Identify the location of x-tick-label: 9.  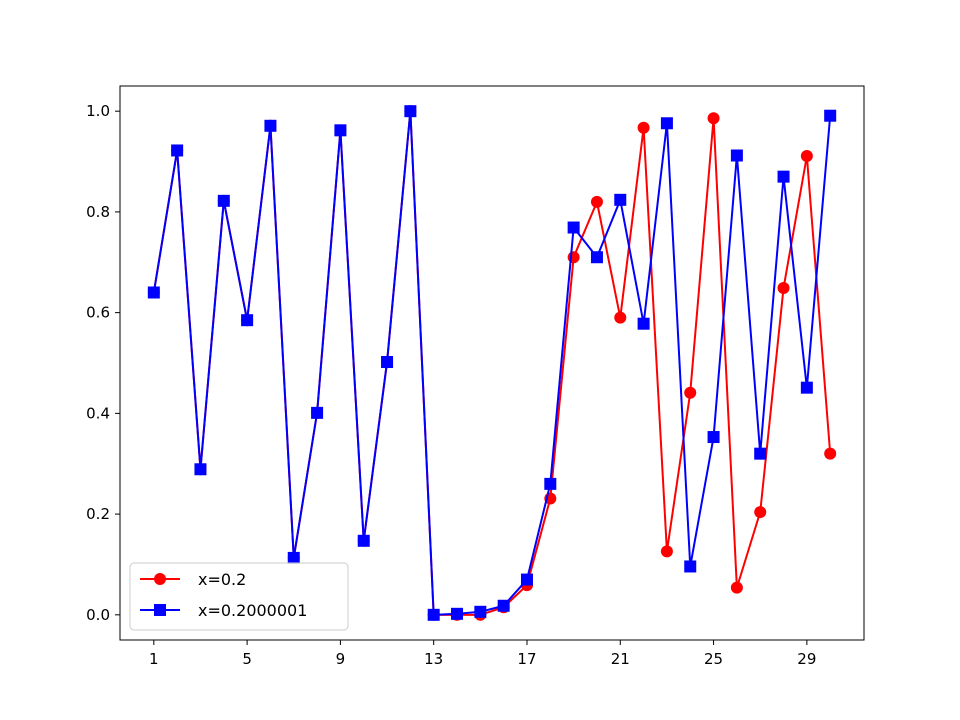
(341, 659).